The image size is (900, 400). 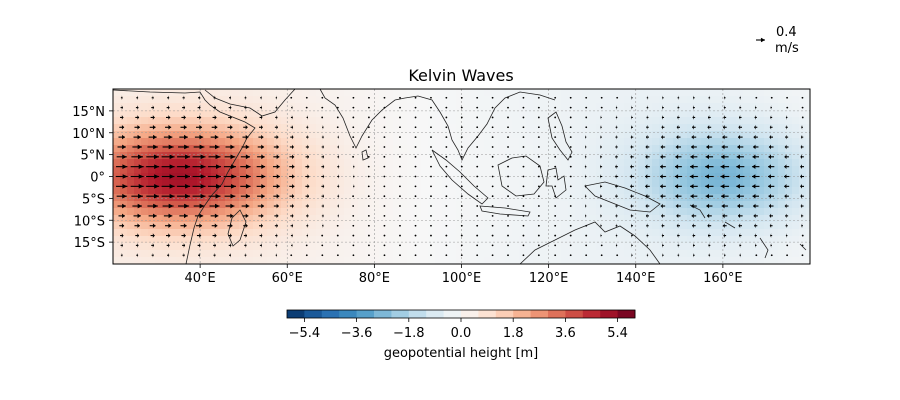 I want to click on colorbar-tick-label: 3.6, so click(x=565, y=333).